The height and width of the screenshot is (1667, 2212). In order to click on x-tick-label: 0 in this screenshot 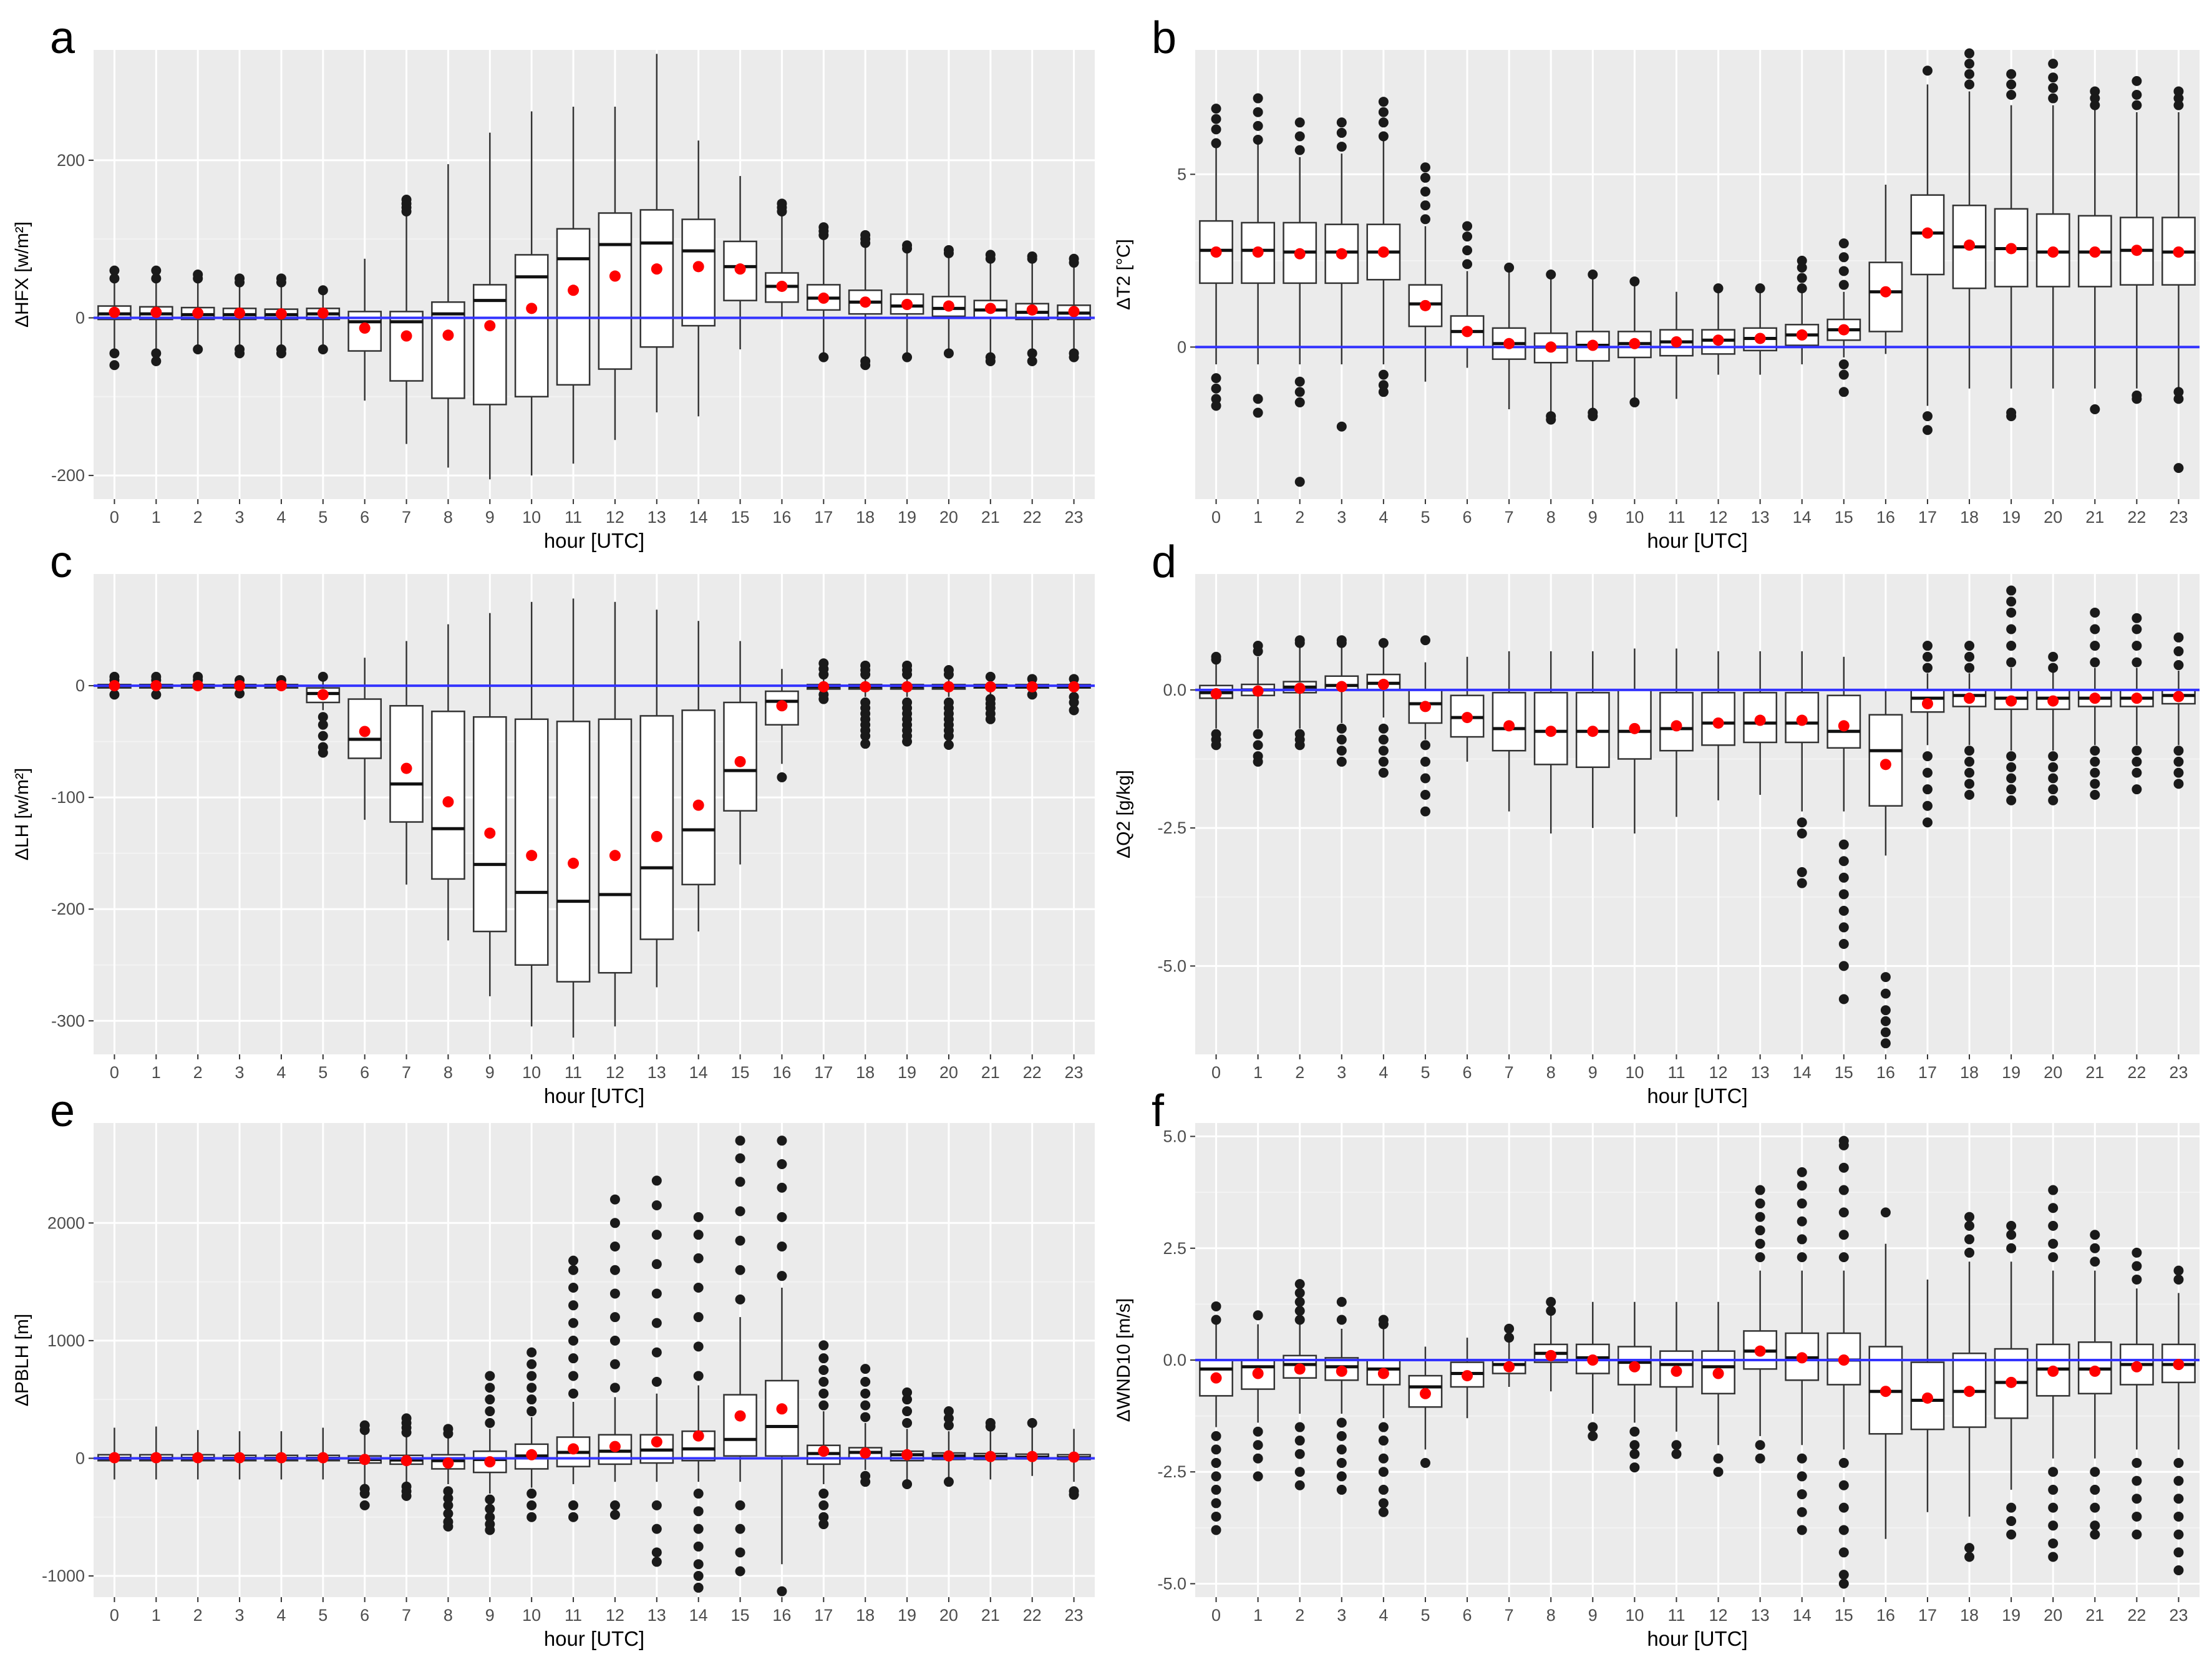, I will do `click(114, 517)`.